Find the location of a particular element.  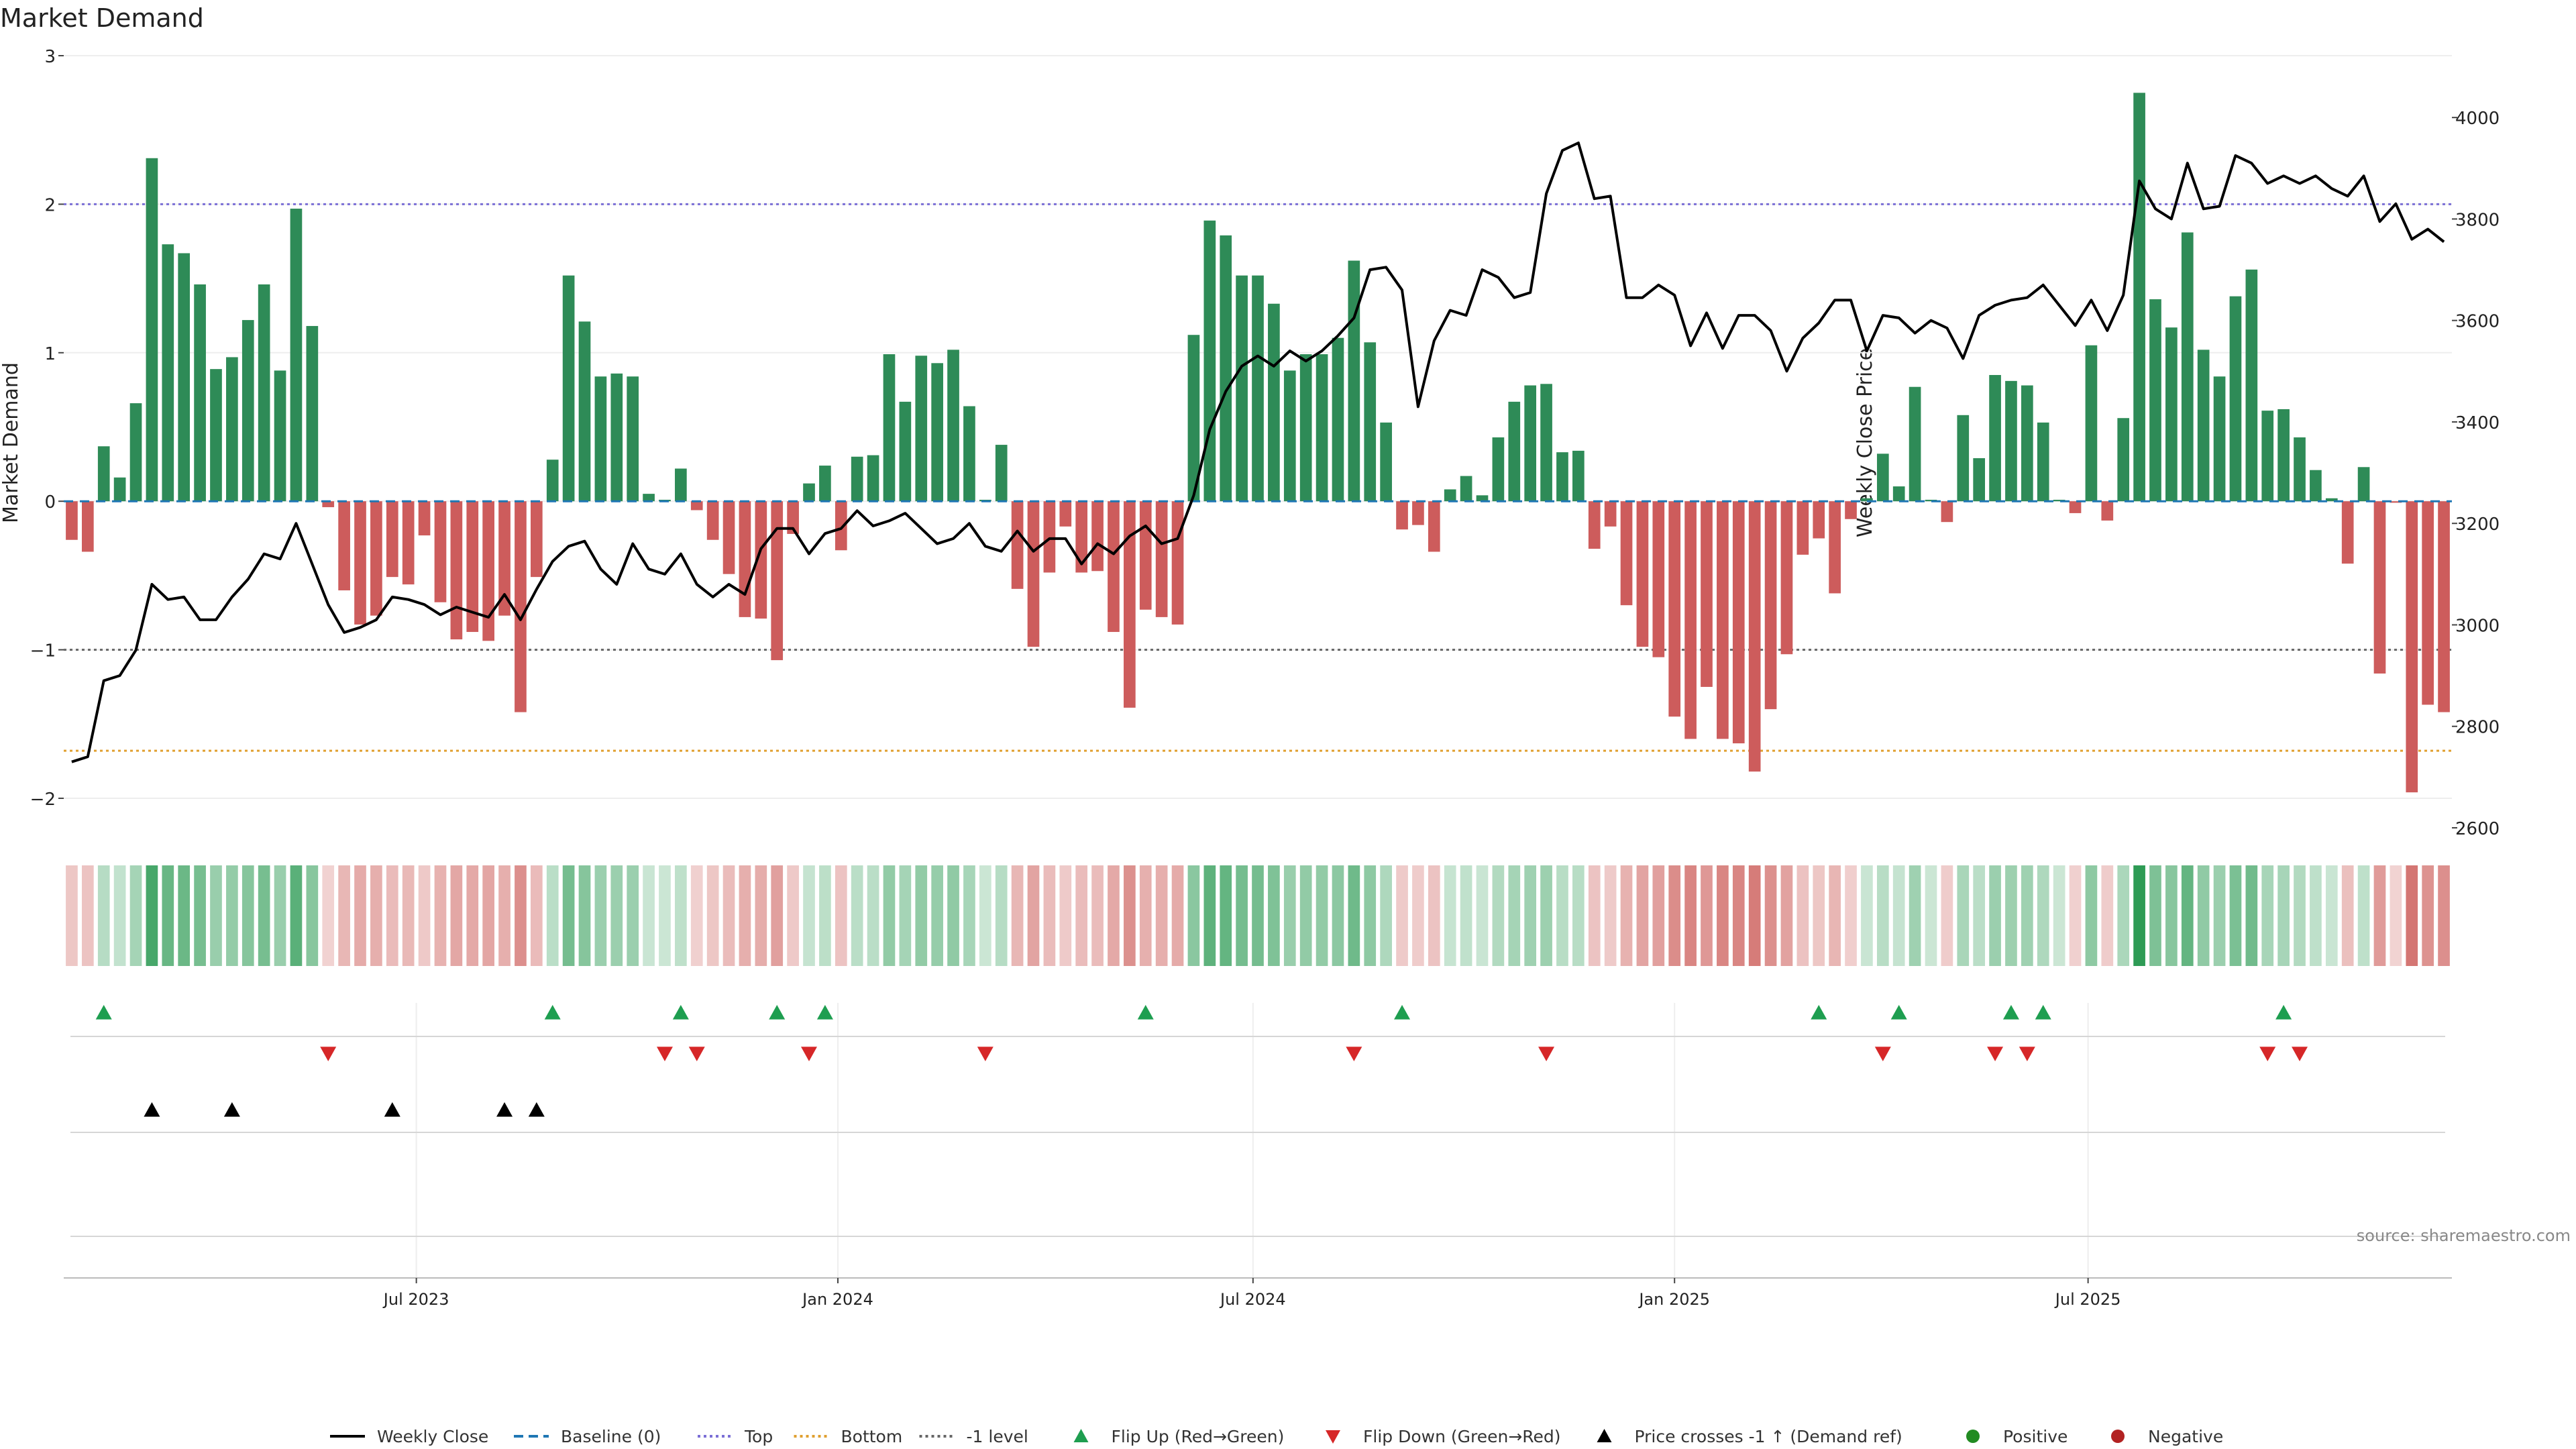

y2-tick-label: 3000 is located at coordinates (2477, 626).